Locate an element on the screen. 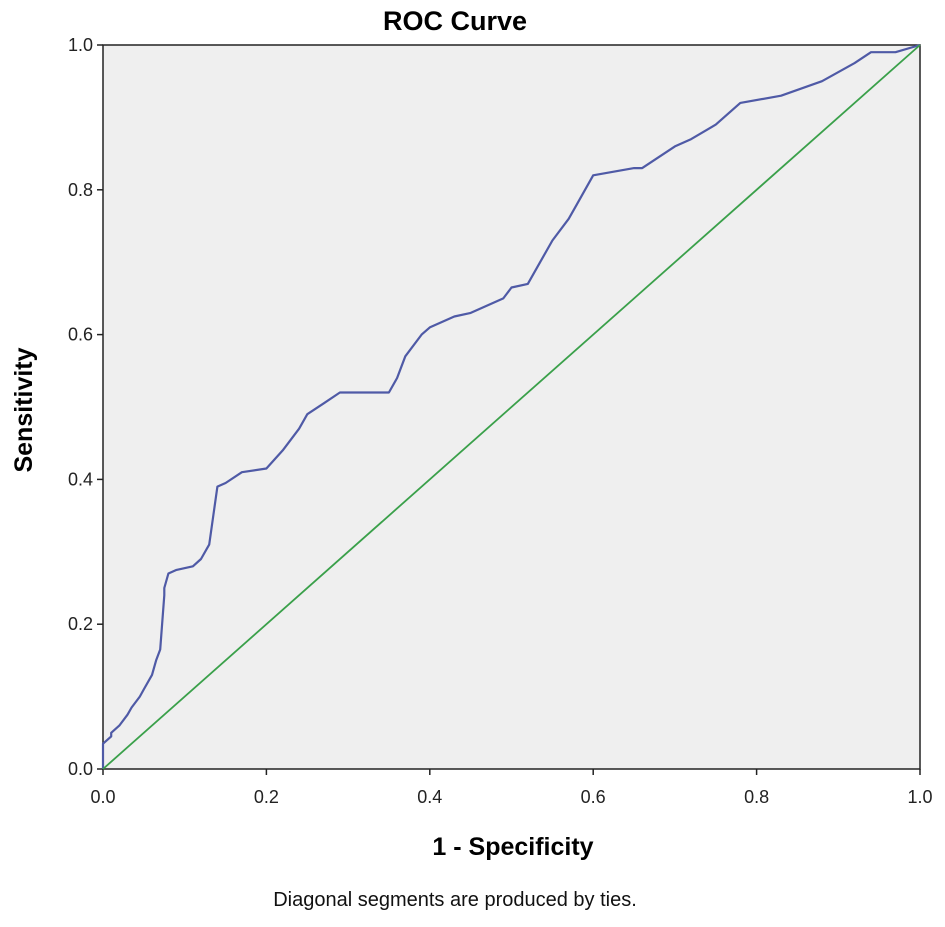 The height and width of the screenshot is (927, 945). y-tick-label: 0.8 is located at coordinates (80, 190).